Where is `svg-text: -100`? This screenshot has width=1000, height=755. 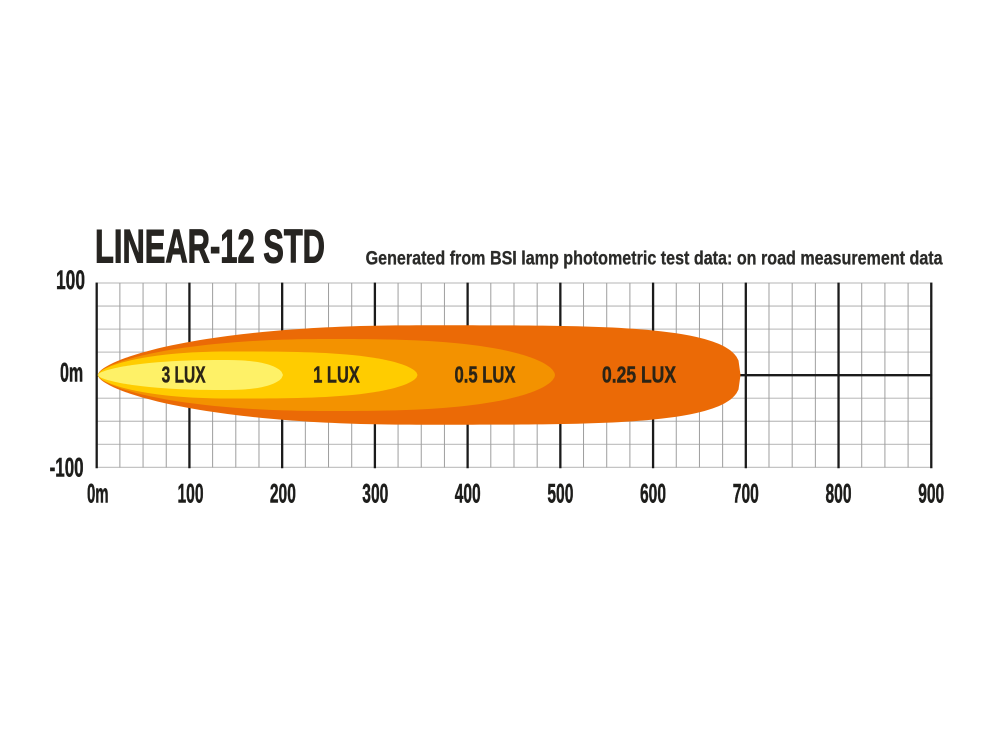 svg-text: -100 is located at coordinates (67, 467).